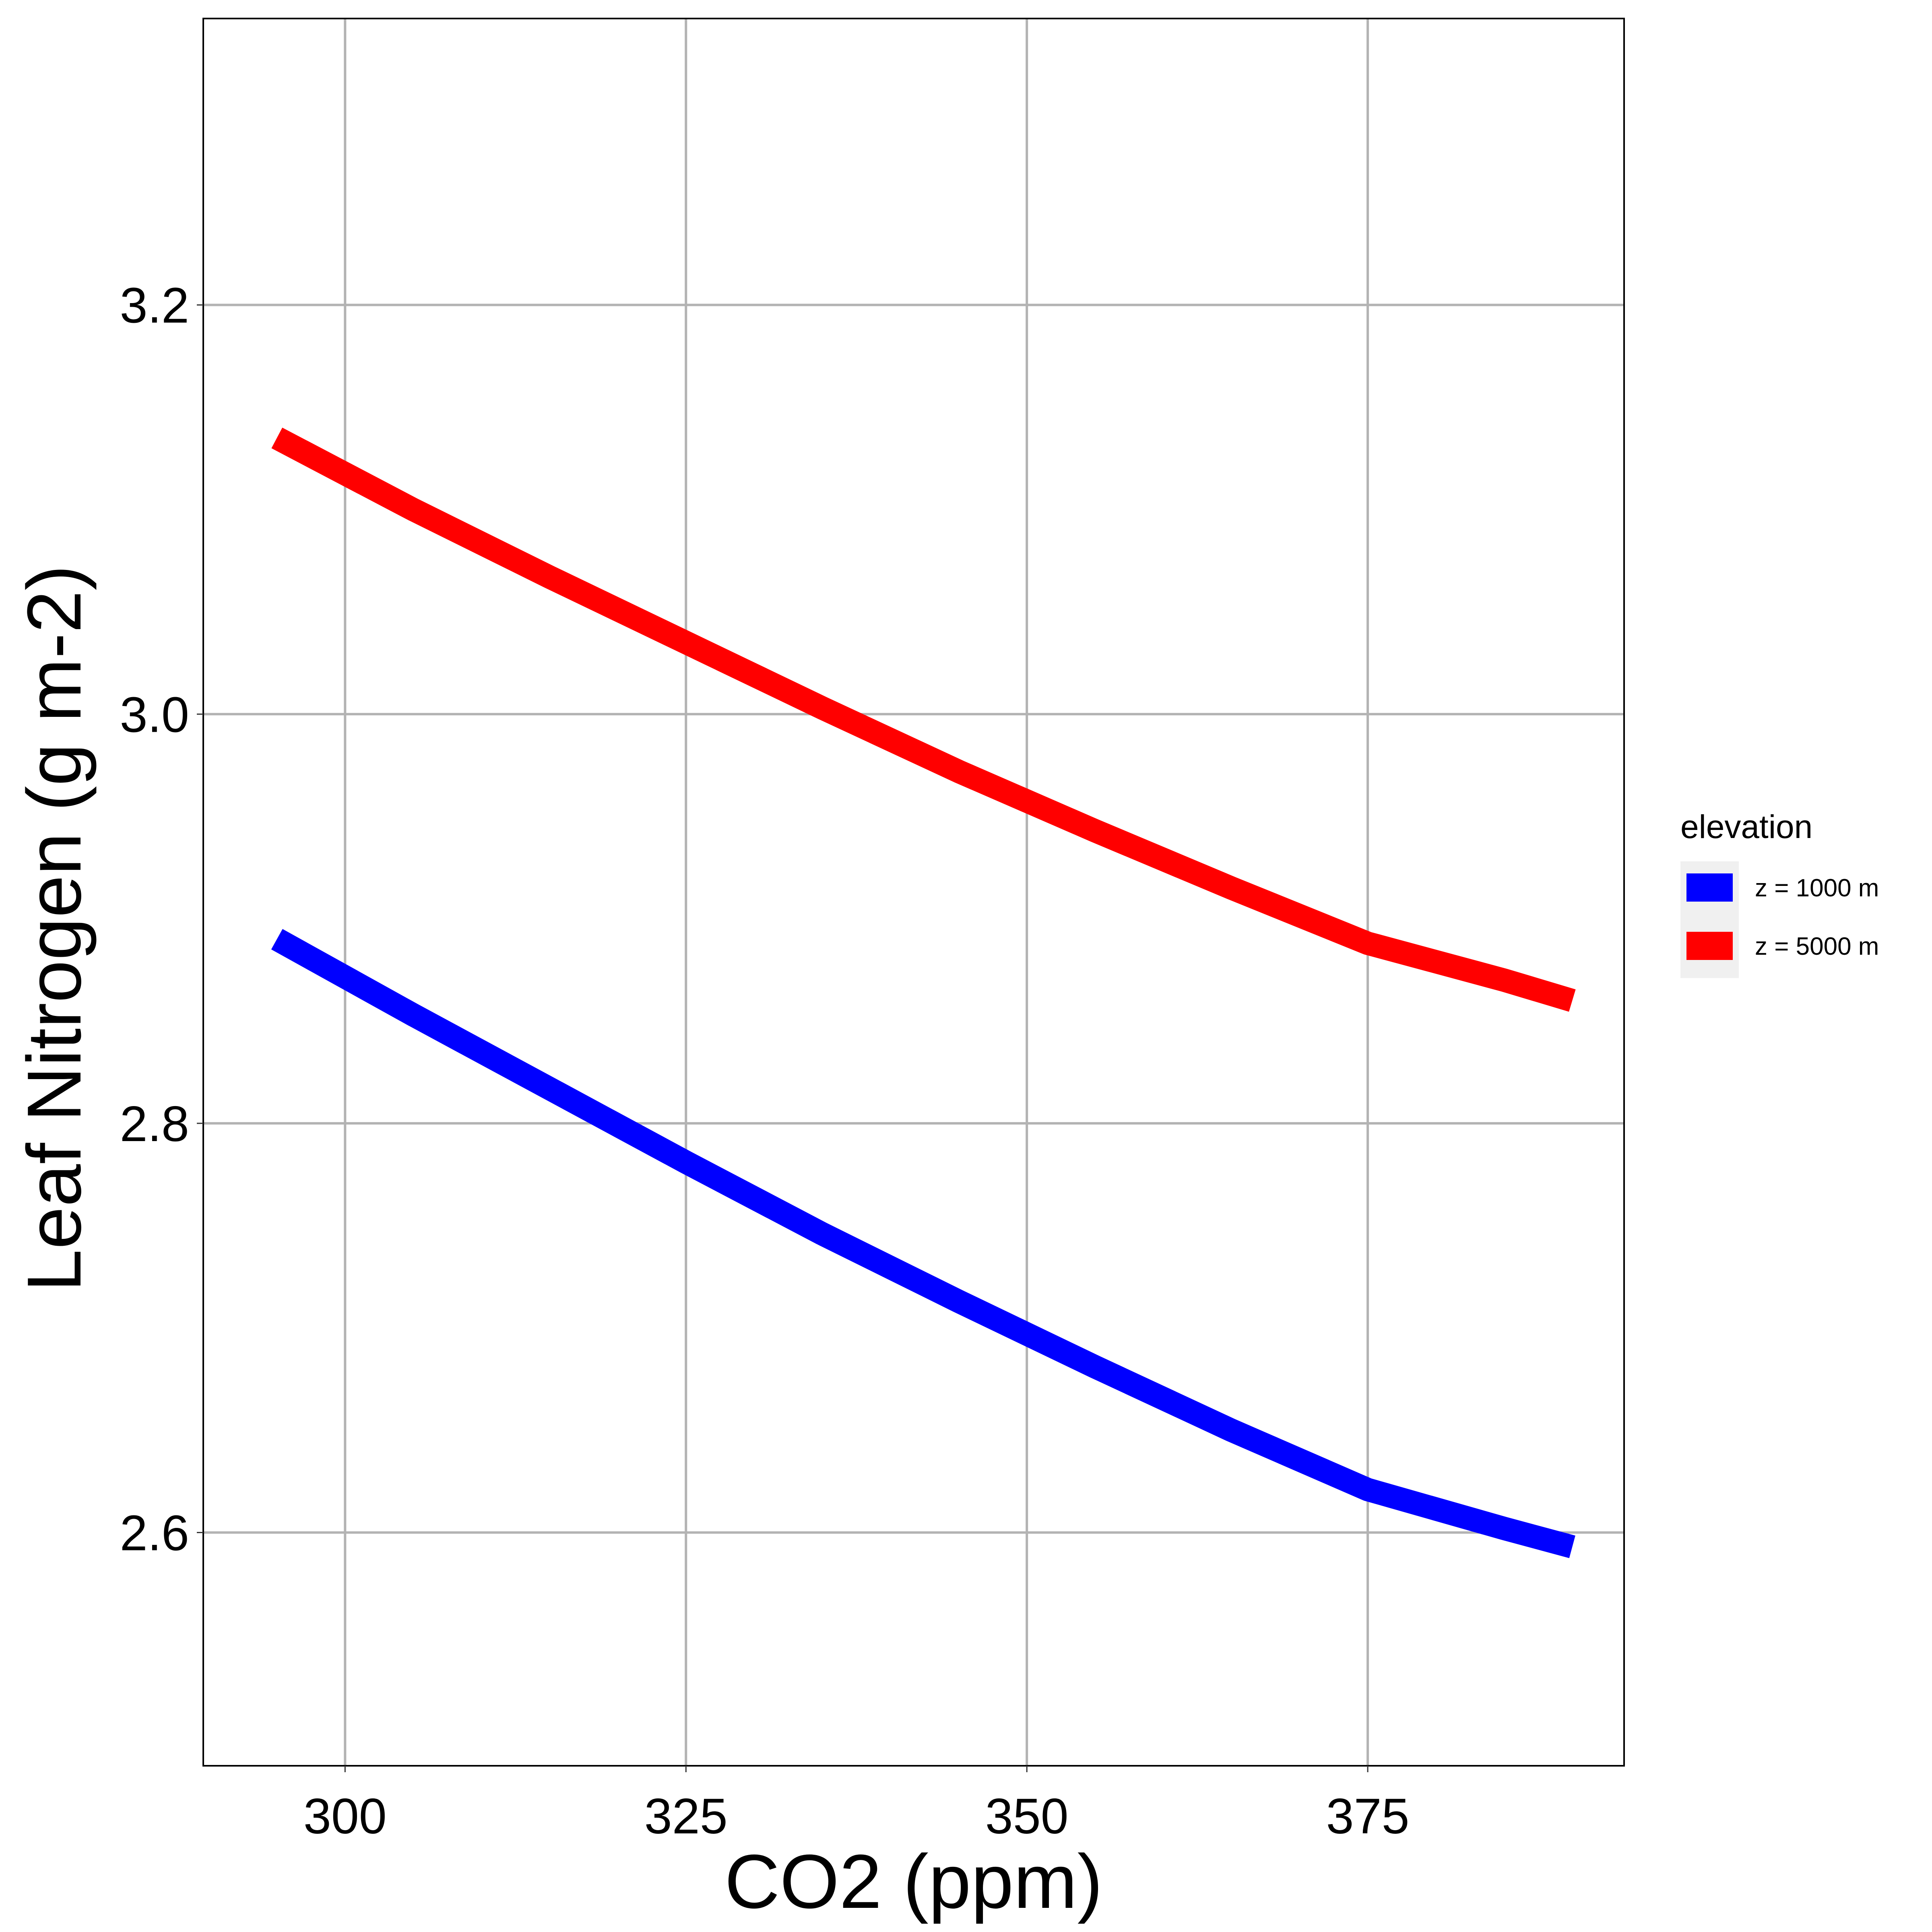 The image size is (1932, 1932). I want to click on x-tick-label: 300, so click(345, 1816).